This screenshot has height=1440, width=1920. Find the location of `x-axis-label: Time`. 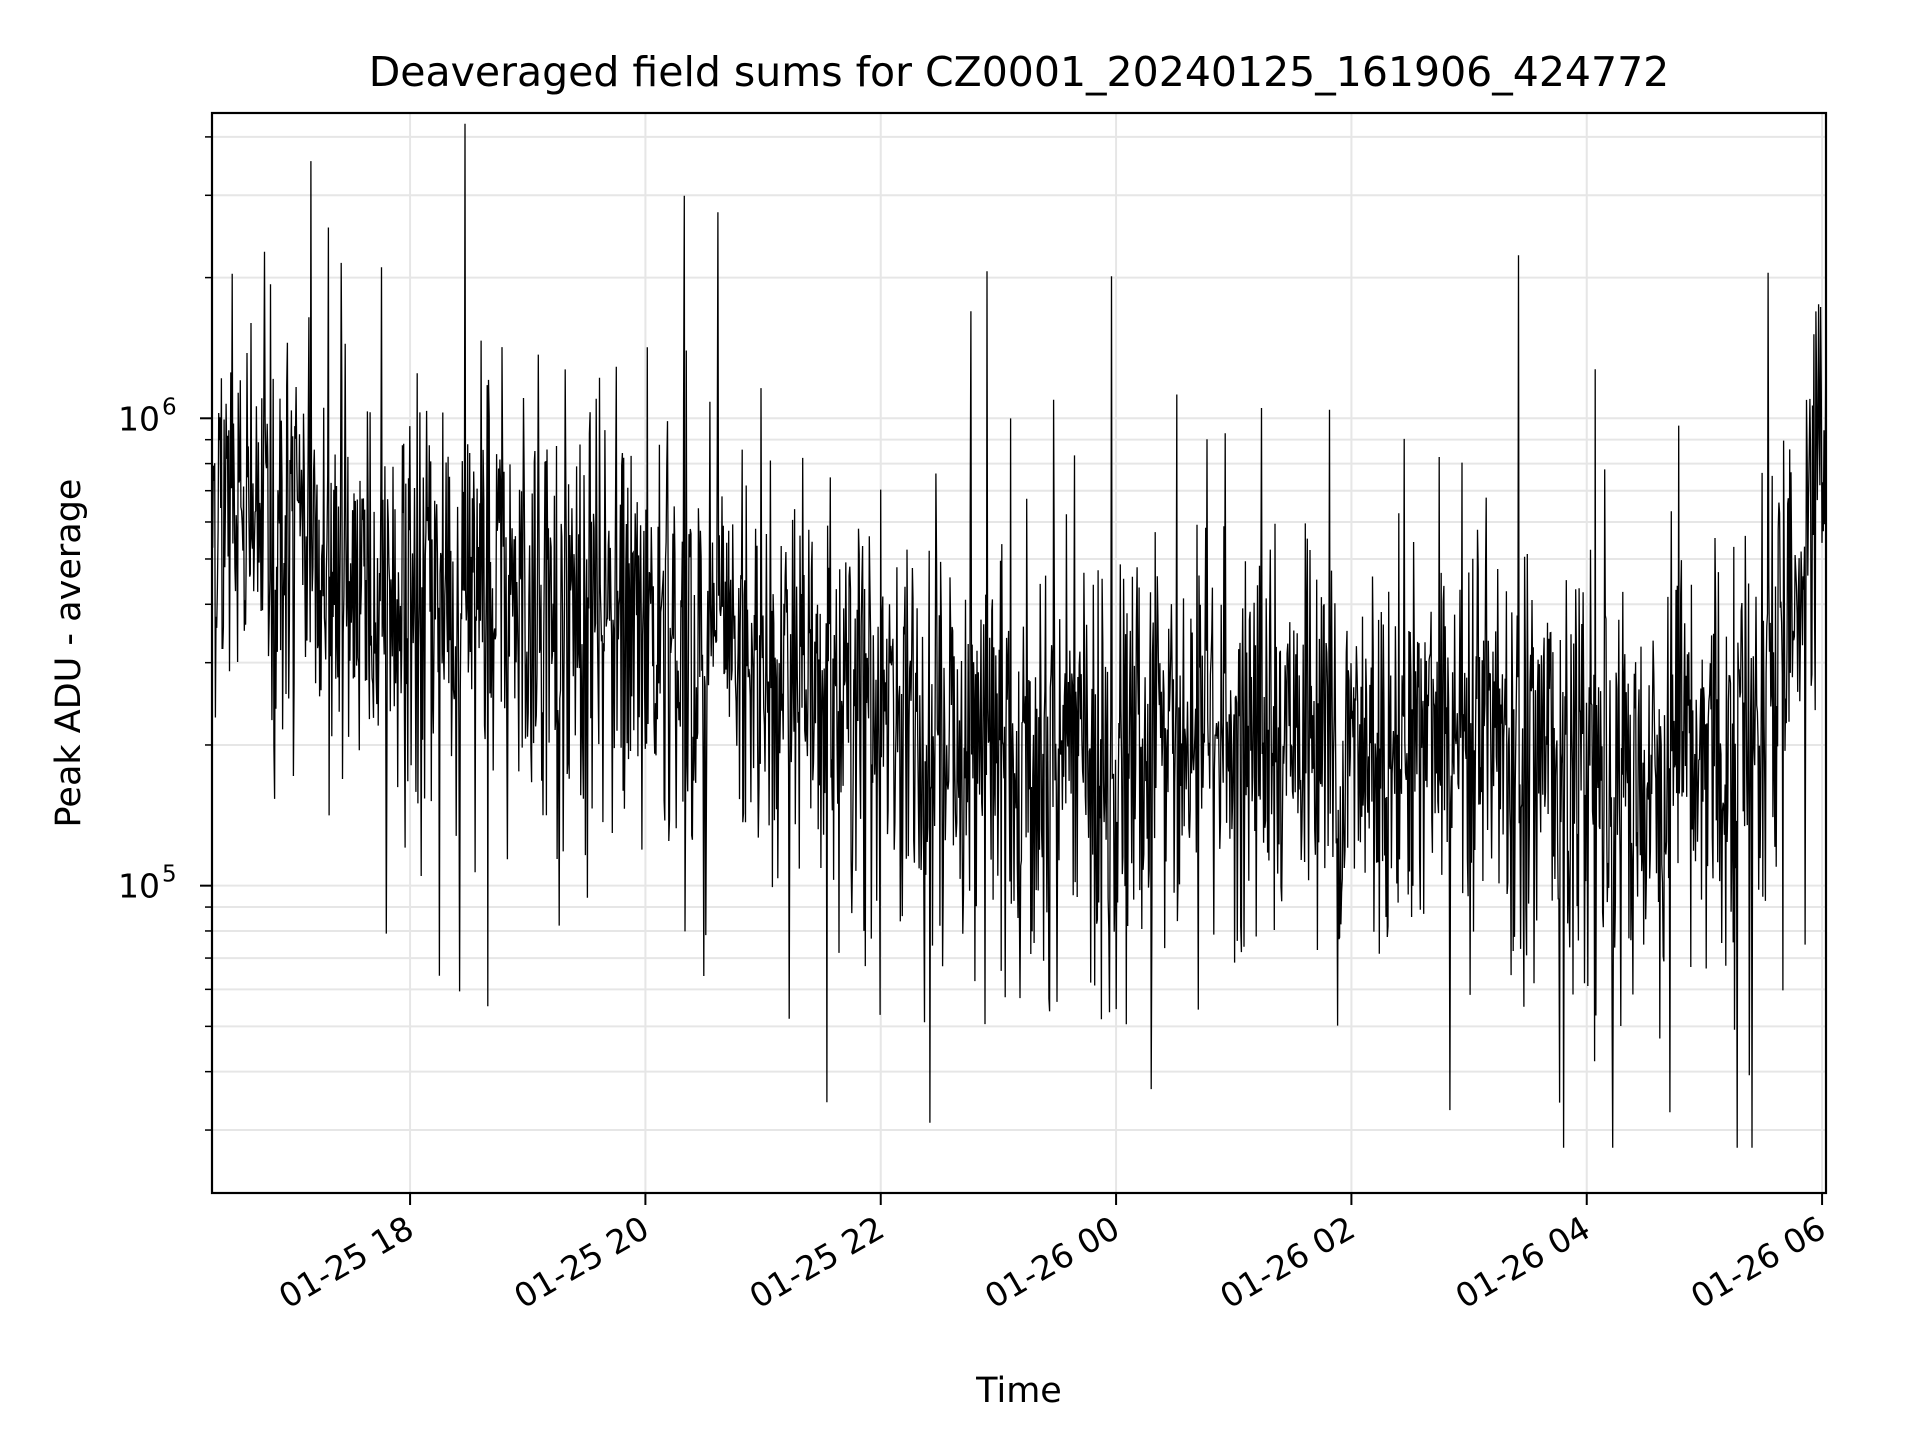

x-axis-label: Time is located at coordinates (1018, 1391).